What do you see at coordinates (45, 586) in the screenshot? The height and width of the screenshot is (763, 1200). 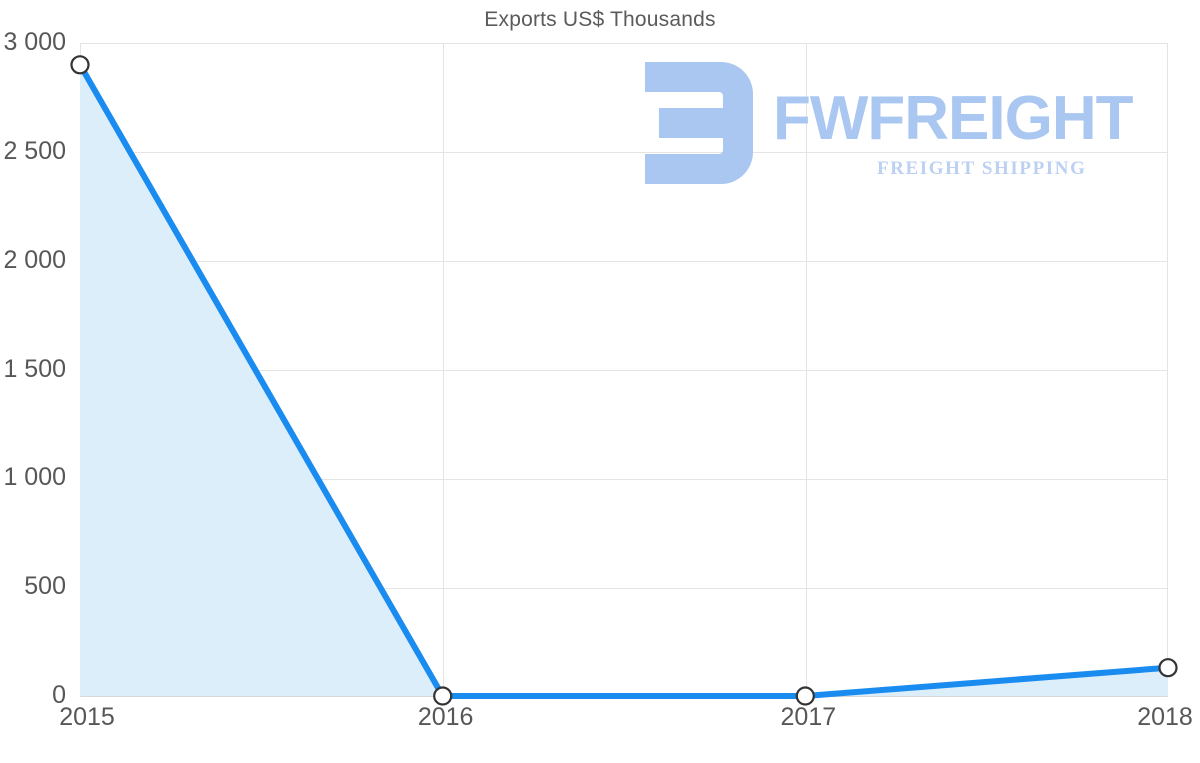 I see `y-axis-tick-label: 500` at bounding box center [45, 586].